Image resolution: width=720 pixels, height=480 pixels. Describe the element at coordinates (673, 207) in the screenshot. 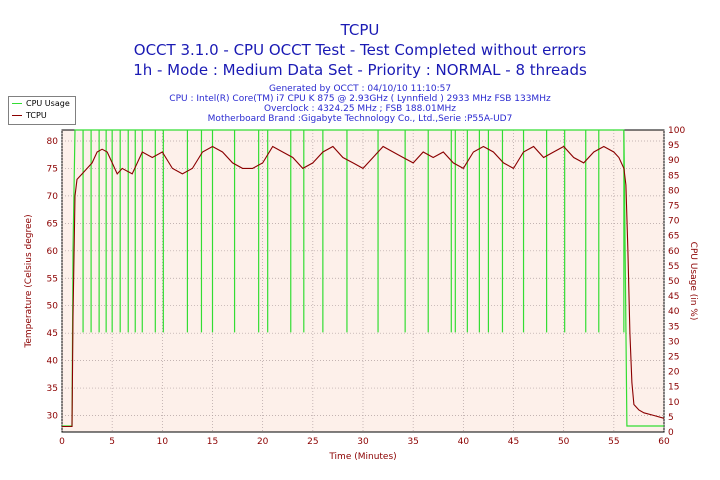

I see `y-right-tick-label: 75` at that location.